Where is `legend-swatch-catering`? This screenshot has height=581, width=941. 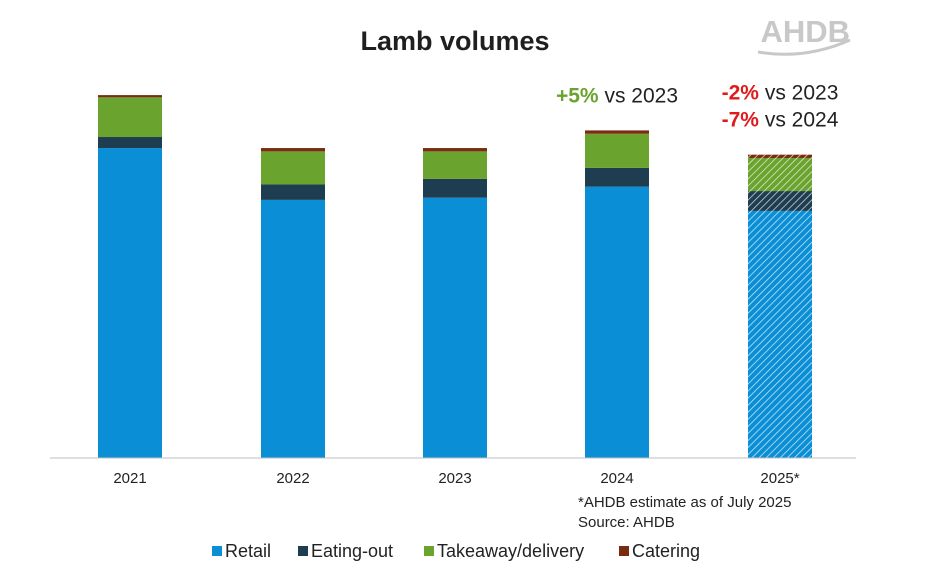 legend-swatch-catering is located at coordinates (624, 551).